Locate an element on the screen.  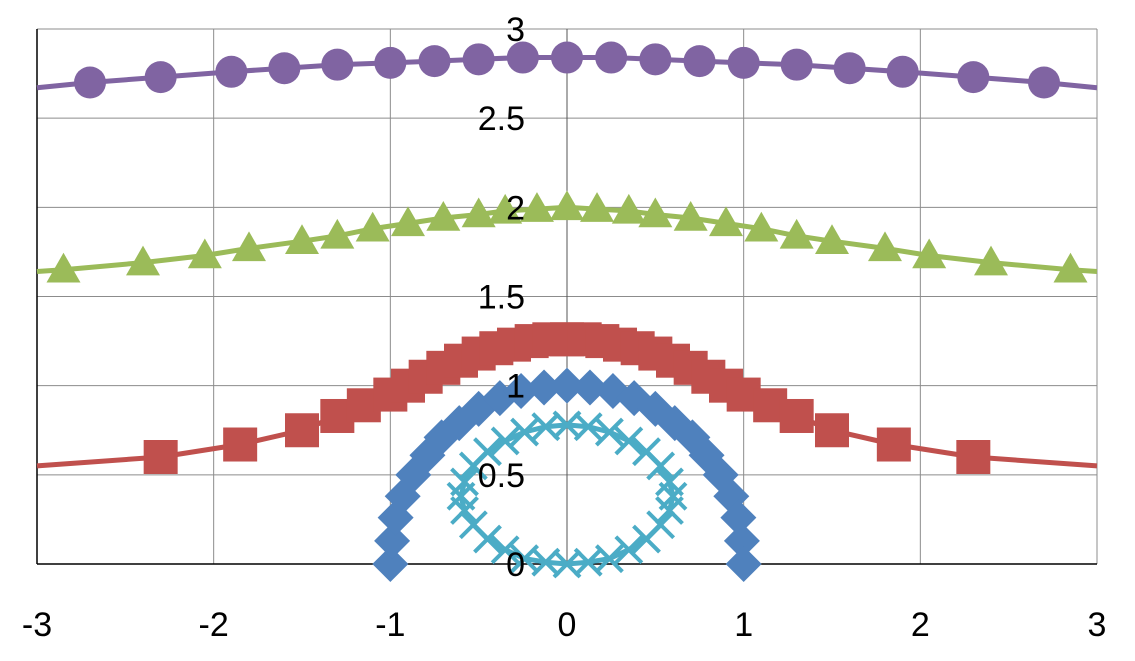
x-tick-label: 3 is located at coordinates (1097, 625).